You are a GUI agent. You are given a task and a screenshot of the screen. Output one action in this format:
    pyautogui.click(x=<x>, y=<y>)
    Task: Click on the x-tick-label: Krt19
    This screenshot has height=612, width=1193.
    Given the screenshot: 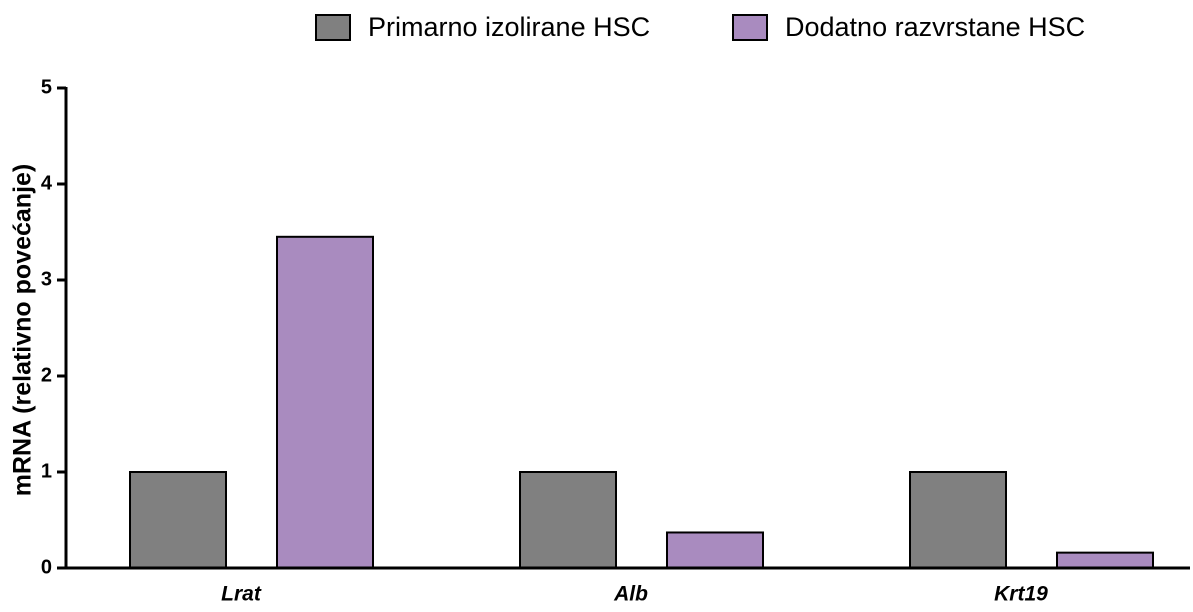 What is the action you would take?
    pyautogui.click(x=1021, y=594)
    